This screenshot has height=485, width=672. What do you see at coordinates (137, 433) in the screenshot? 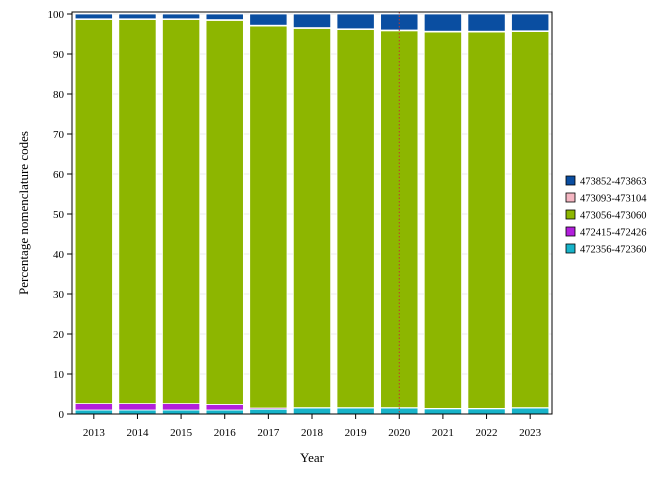
I see `x-tick-label-2014: 2014` at bounding box center [137, 433].